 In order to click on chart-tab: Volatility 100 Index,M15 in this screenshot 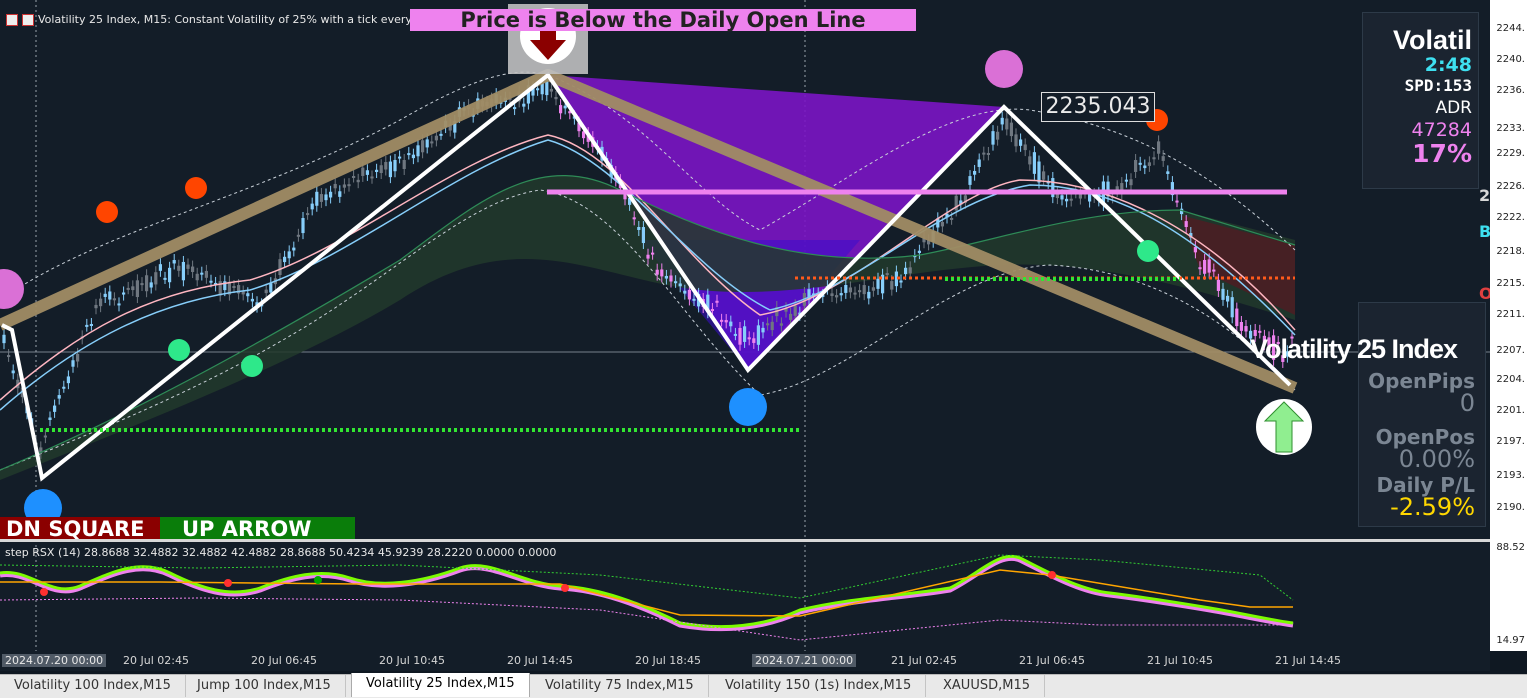, I will do `click(93, 686)`.